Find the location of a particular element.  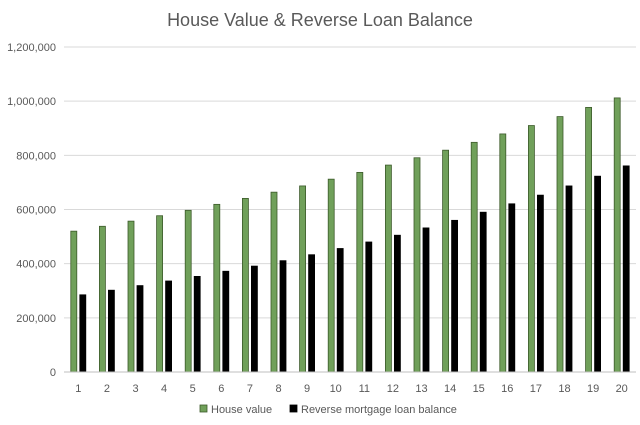

x-tick-label: 18 is located at coordinates (564, 389).